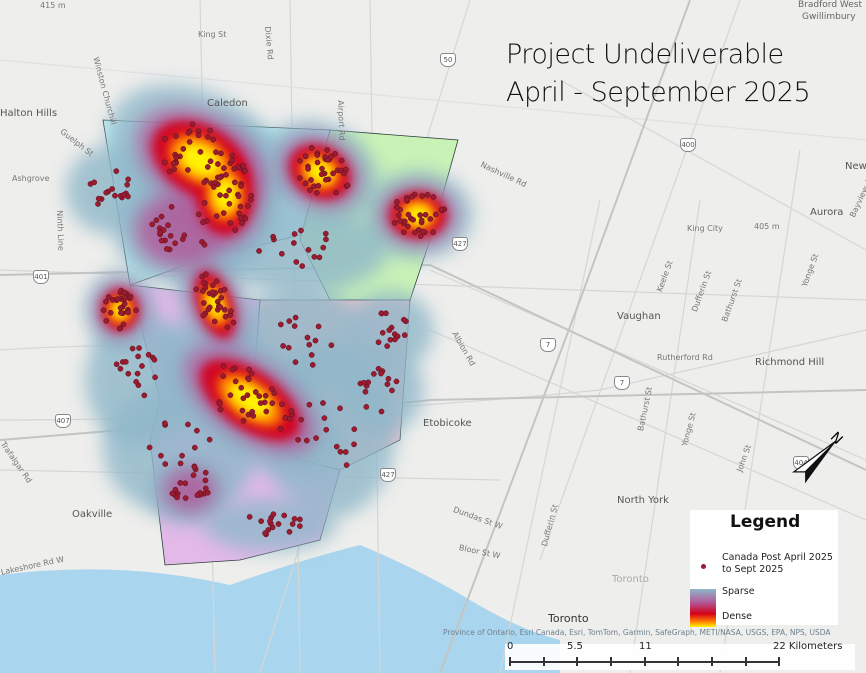 This screenshot has width=866, height=673. I want to click on place-label: Vaughan, so click(639, 316).